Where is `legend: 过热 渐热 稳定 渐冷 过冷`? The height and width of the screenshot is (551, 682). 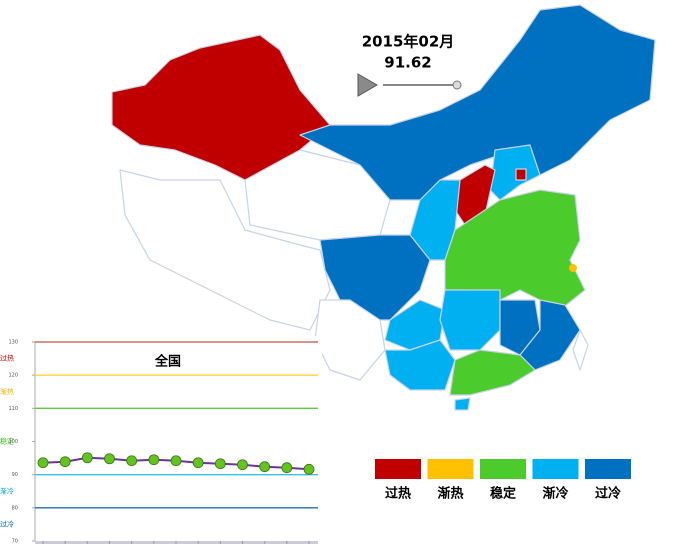 legend: 过热 渐热 稳定 渐冷 过冷 is located at coordinates (503, 480).